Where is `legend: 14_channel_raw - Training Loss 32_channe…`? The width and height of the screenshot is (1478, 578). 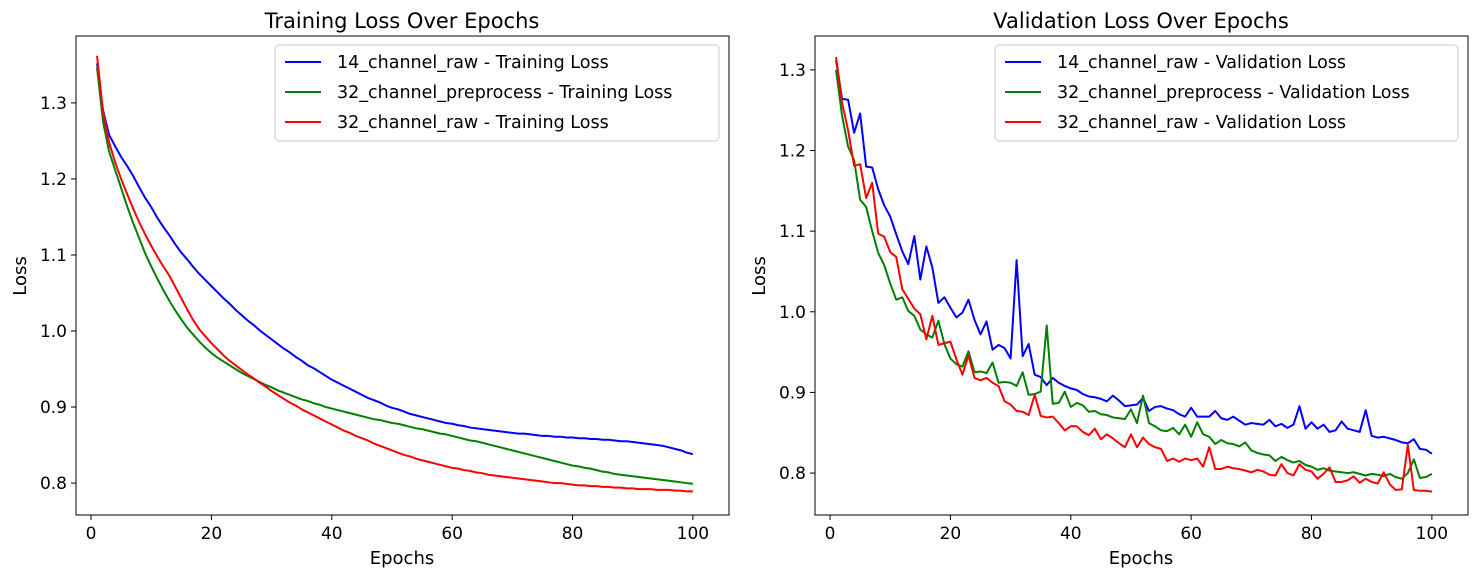 legend: 14_channel_raw - Training Loss 32_channe… is located at coordinates (497, 93).